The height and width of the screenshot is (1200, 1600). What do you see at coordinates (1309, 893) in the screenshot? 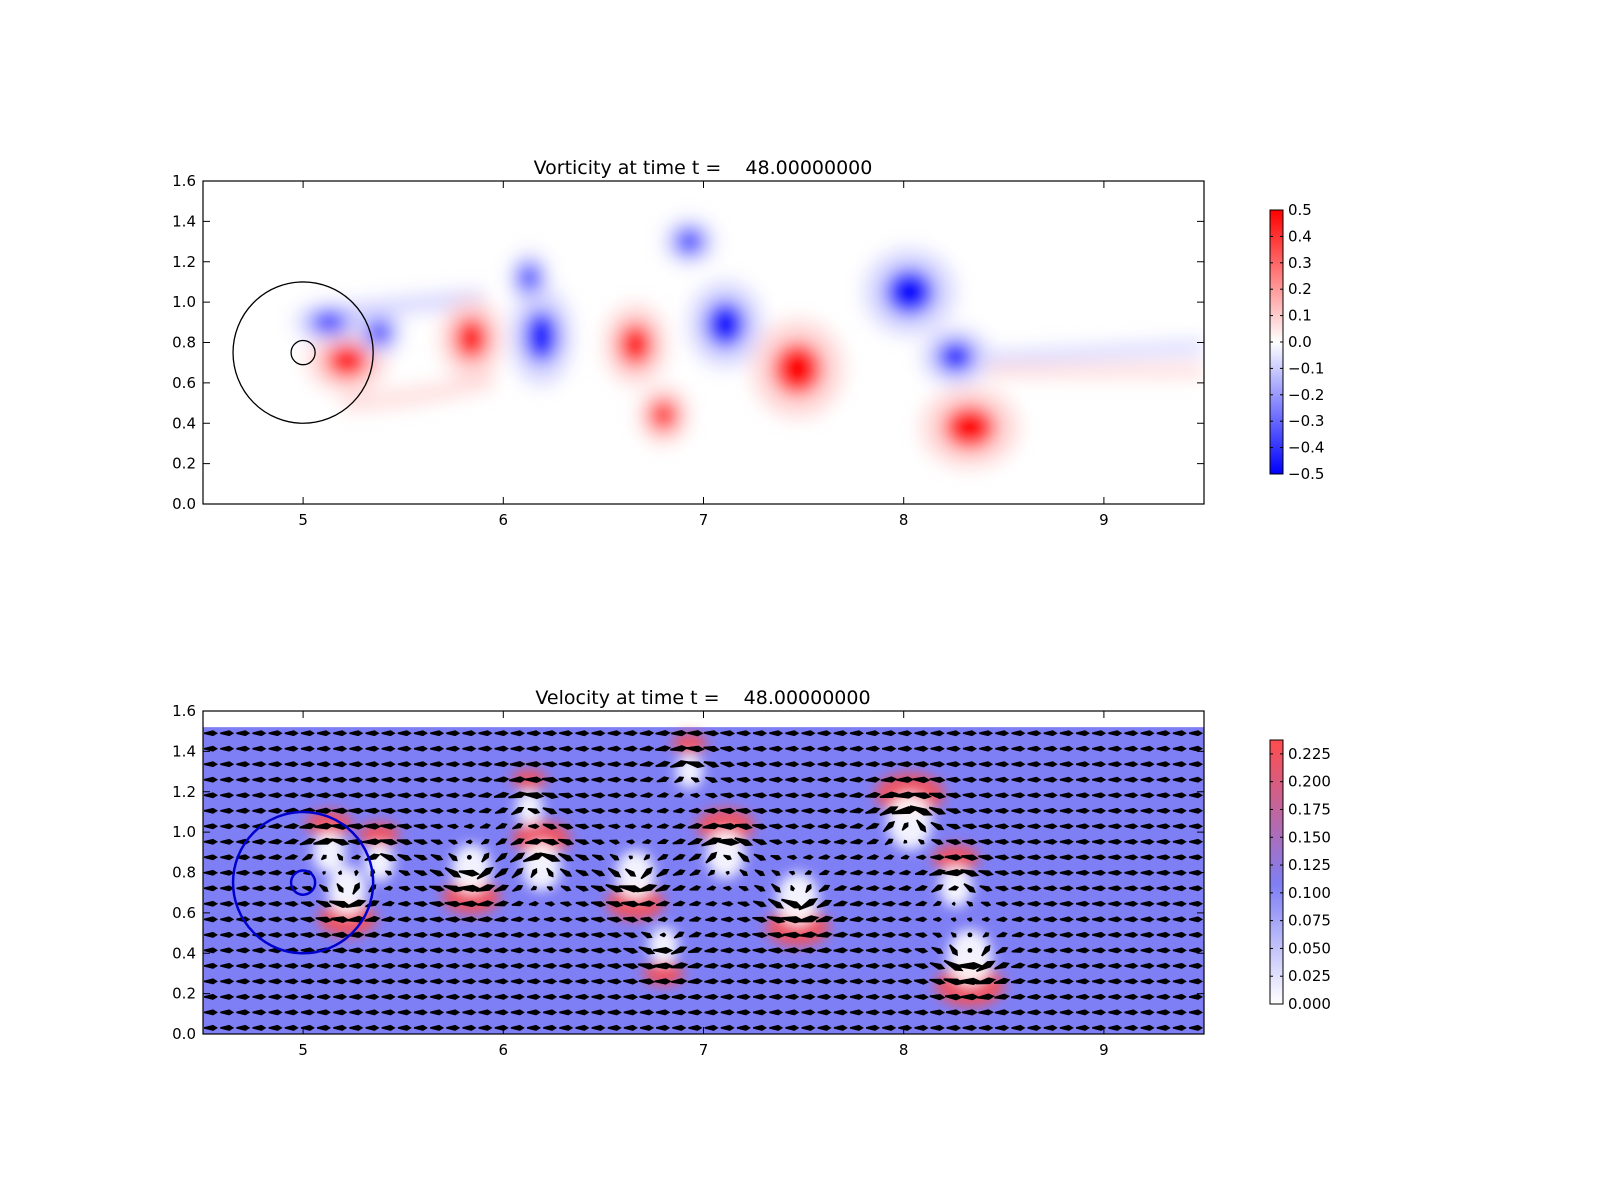
I see `colorbar-tick-label: 0.100` at bounding box center [1309, 893].